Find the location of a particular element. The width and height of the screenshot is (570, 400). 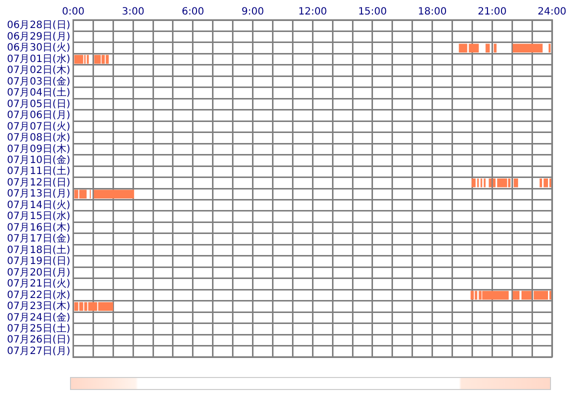

x-tick-label: 18:00 is located at coordinates (432, 12).